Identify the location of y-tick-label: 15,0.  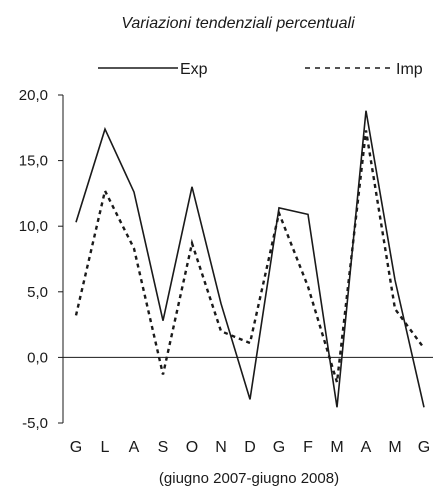
(33, 161).